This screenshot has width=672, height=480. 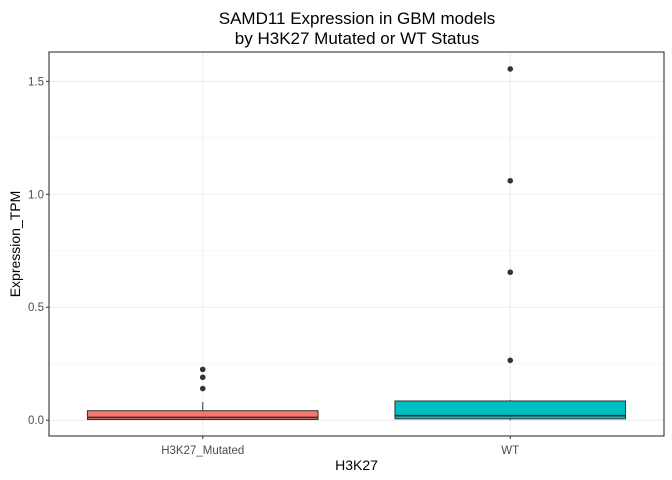 I want to click on y-tick-label: 1.0, so click(x=36, y=195).